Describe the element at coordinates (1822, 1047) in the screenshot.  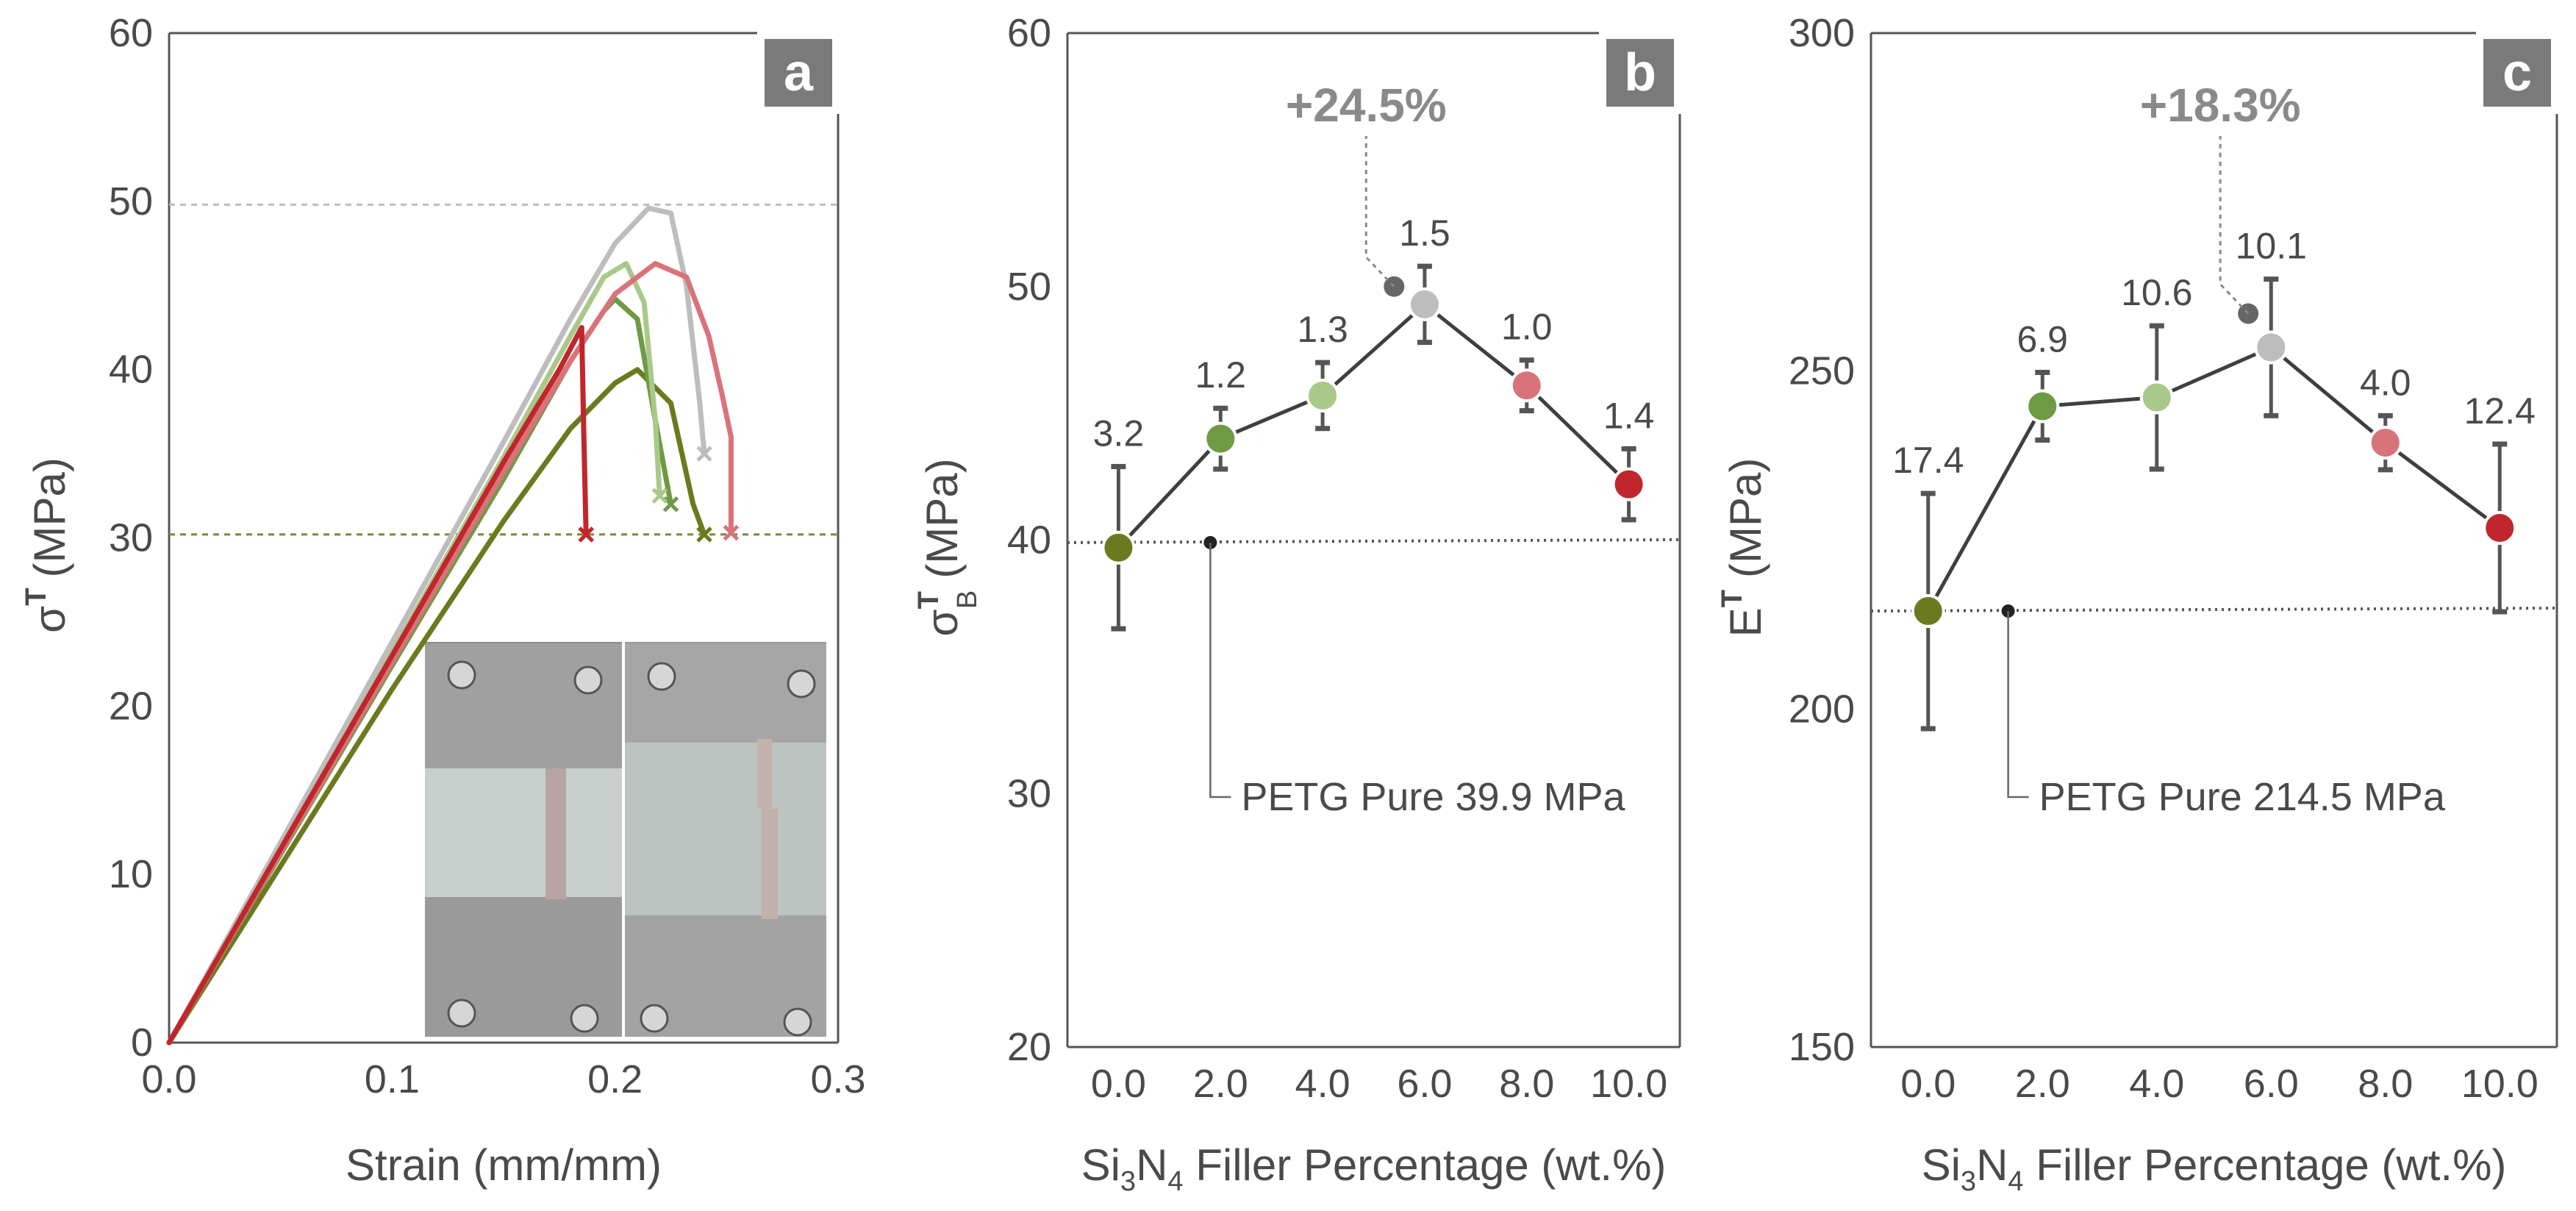
I see `y-tick-label: 150` at that location.